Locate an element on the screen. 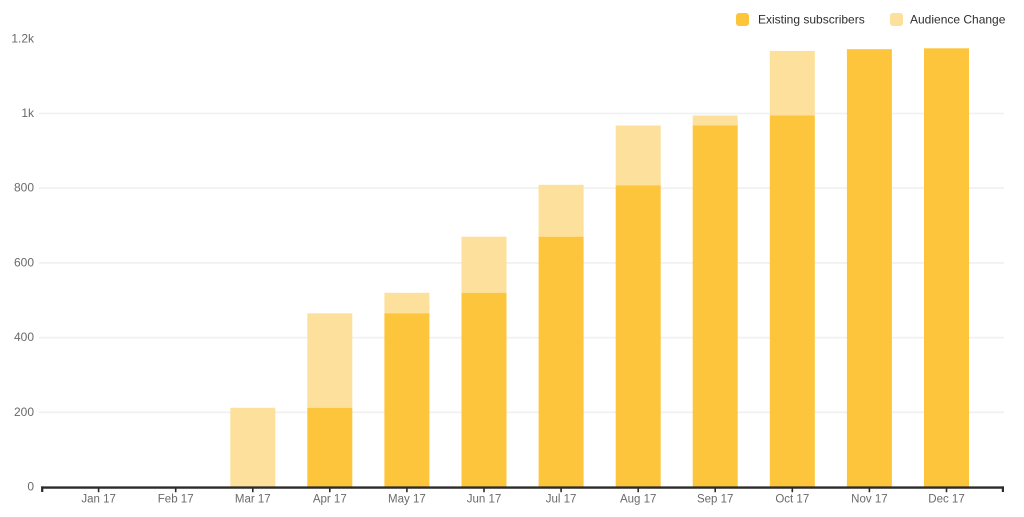 The height and width of the screenshot is (517, 1024). svg-text: Feb 17 is located at coordinates (176, 499).